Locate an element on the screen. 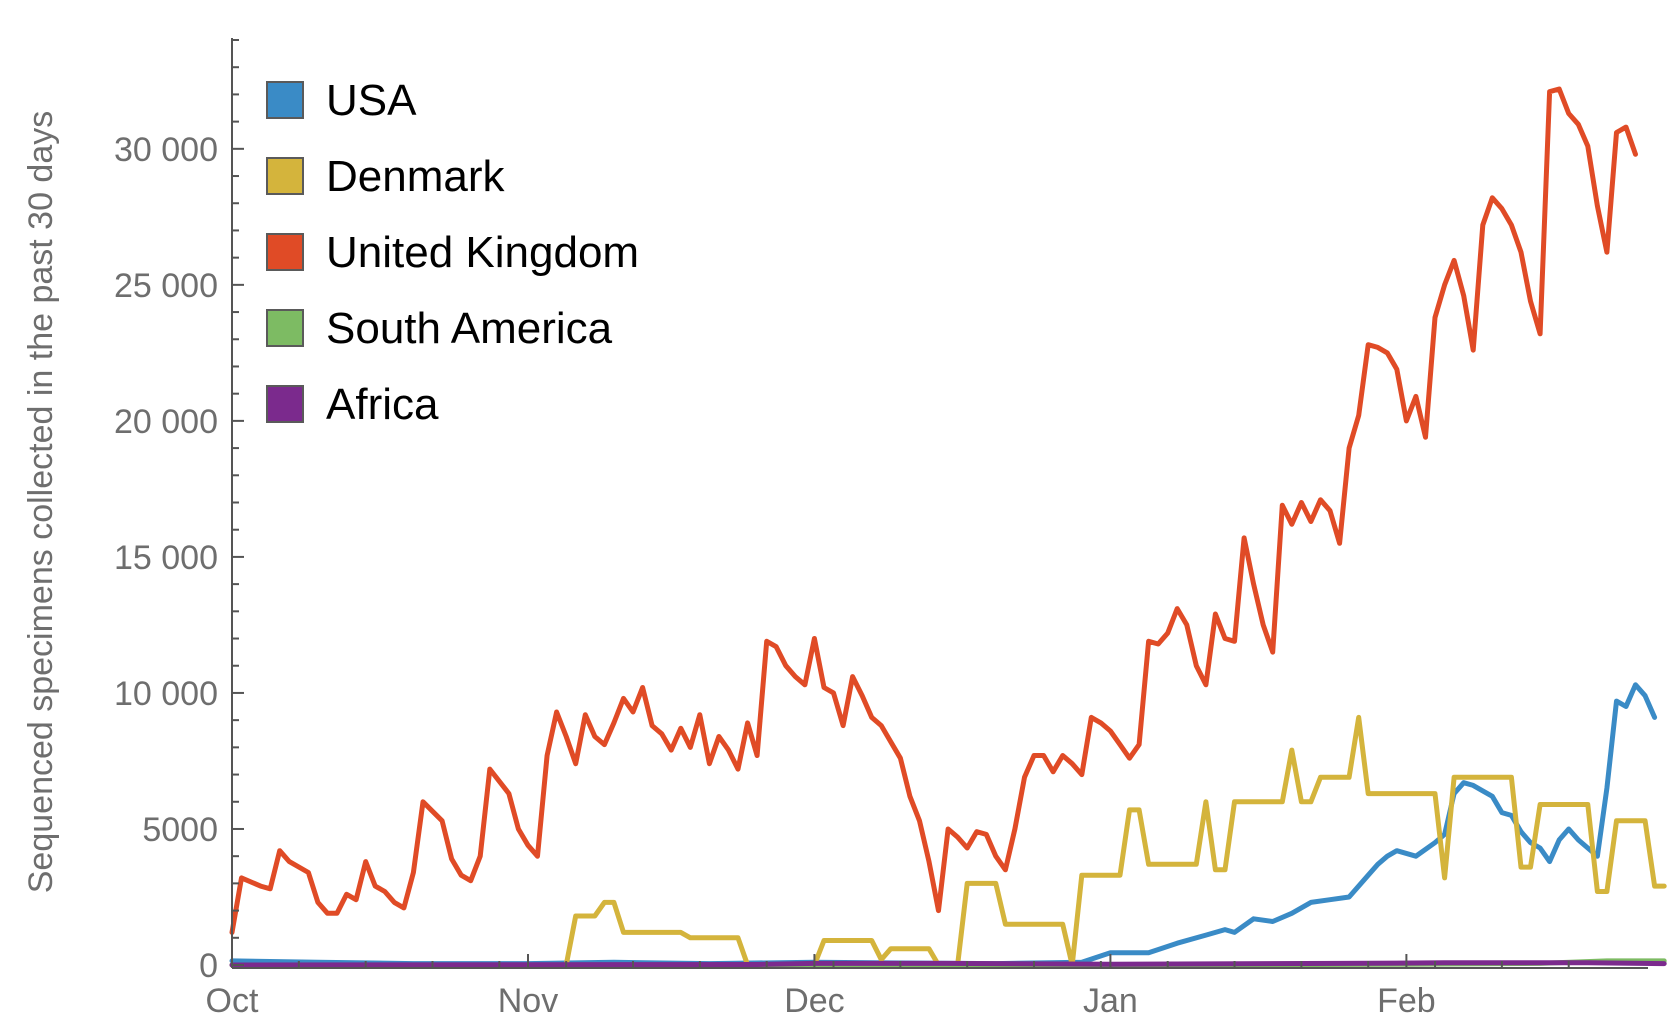  legend-label-usa: USA is located at coordinates (371, 100).